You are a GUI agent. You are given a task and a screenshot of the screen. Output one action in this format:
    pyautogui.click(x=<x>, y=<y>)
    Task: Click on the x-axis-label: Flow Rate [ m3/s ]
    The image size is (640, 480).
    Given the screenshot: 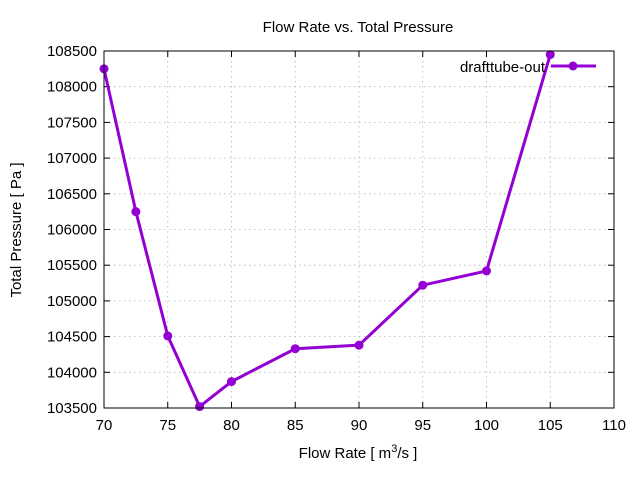 What is the action you would take?
    pyautogui.click(x=358, y=452)
    